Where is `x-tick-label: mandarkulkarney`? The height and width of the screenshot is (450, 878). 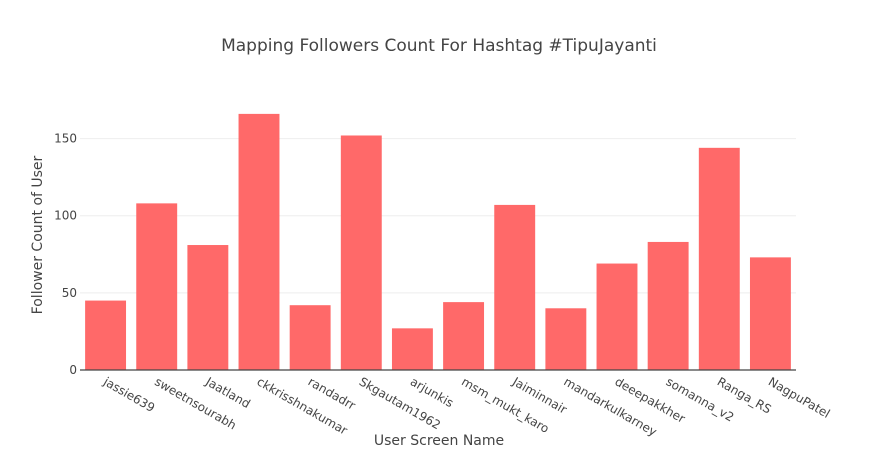 x-tick-label: mandarkulkarney is located at coordinates (610, 406).